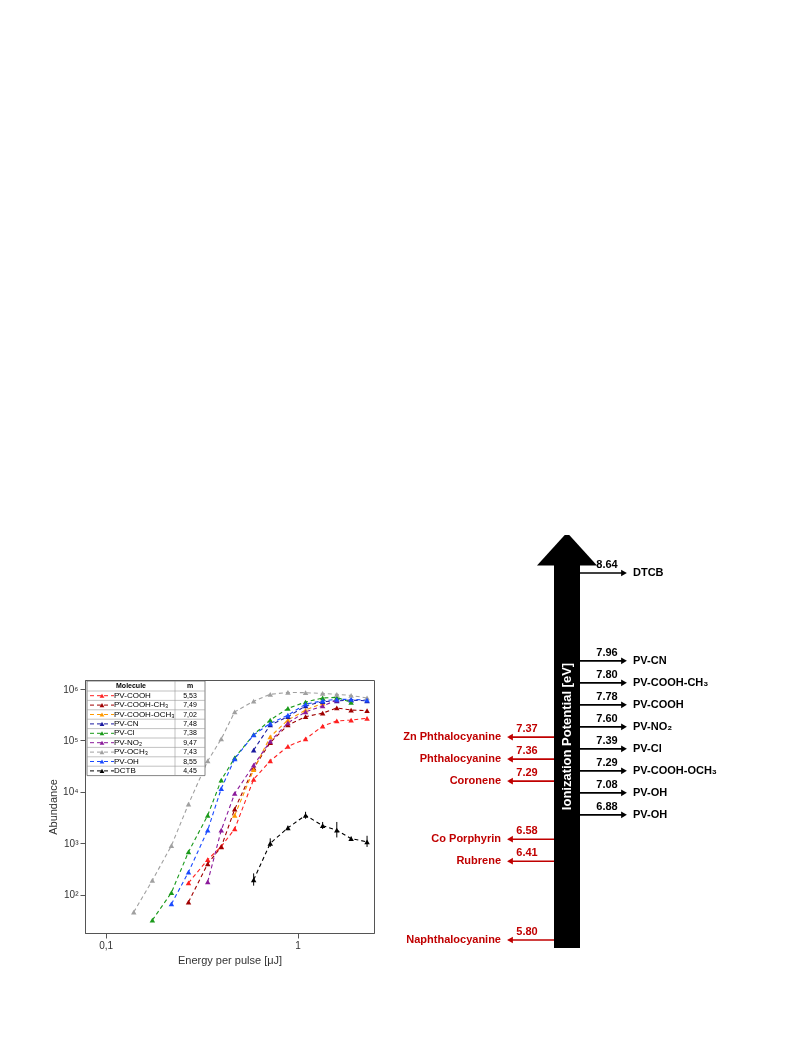  Describe the element at coordinates (527, 750) in the screenshot. I see `data-label: 7.36` at that location.